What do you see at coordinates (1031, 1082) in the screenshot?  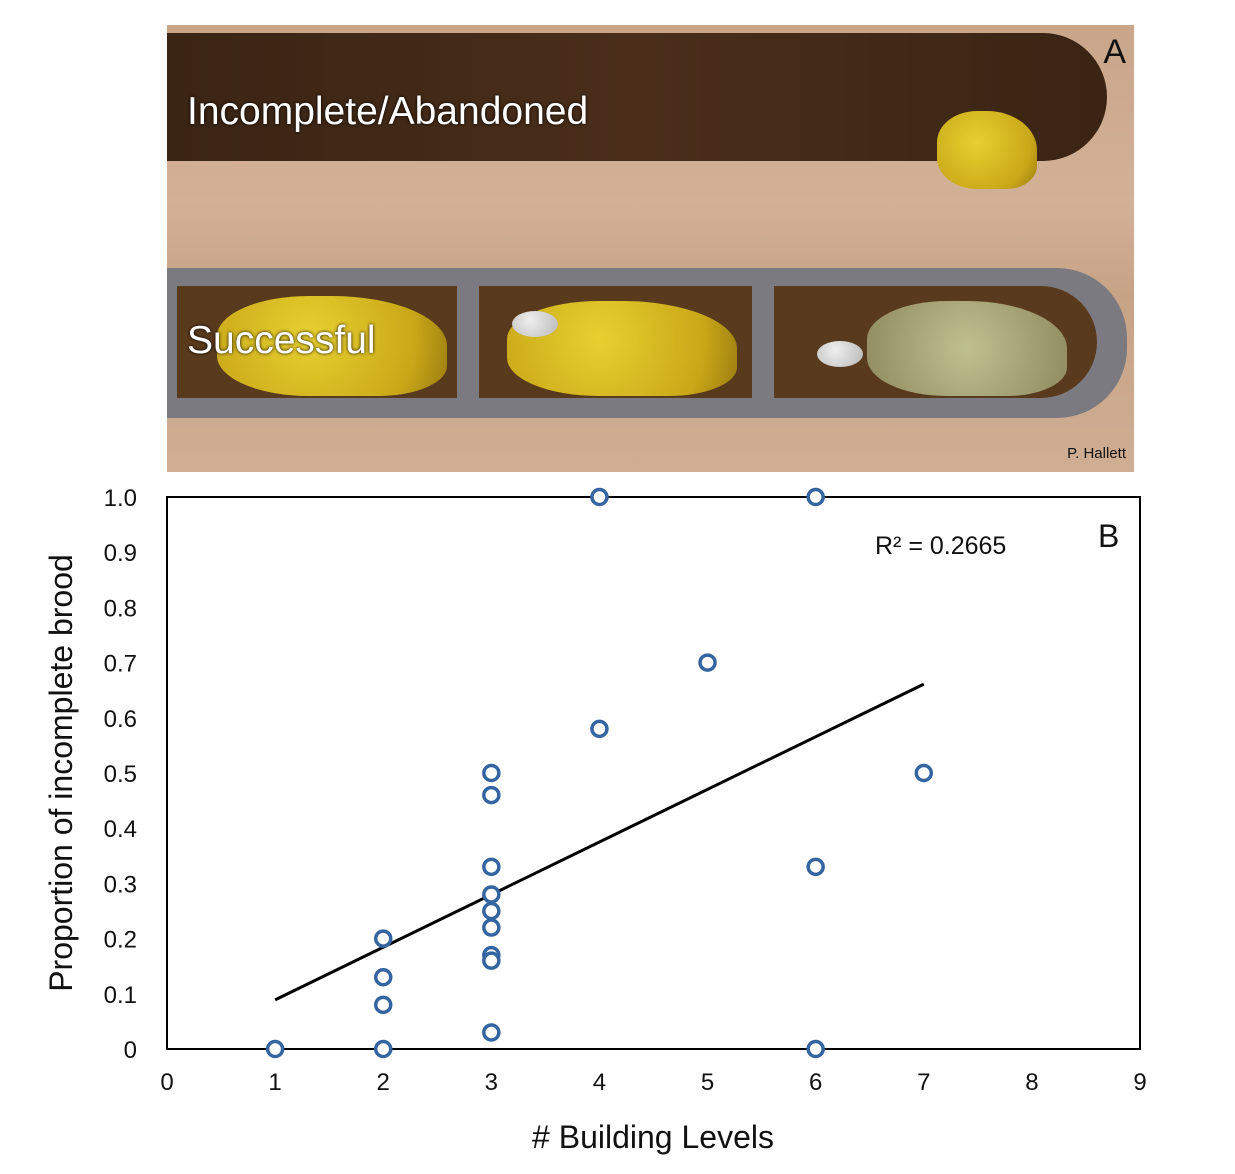 I see `x-tick-label: 8` at bounding box center [1031, 1082].